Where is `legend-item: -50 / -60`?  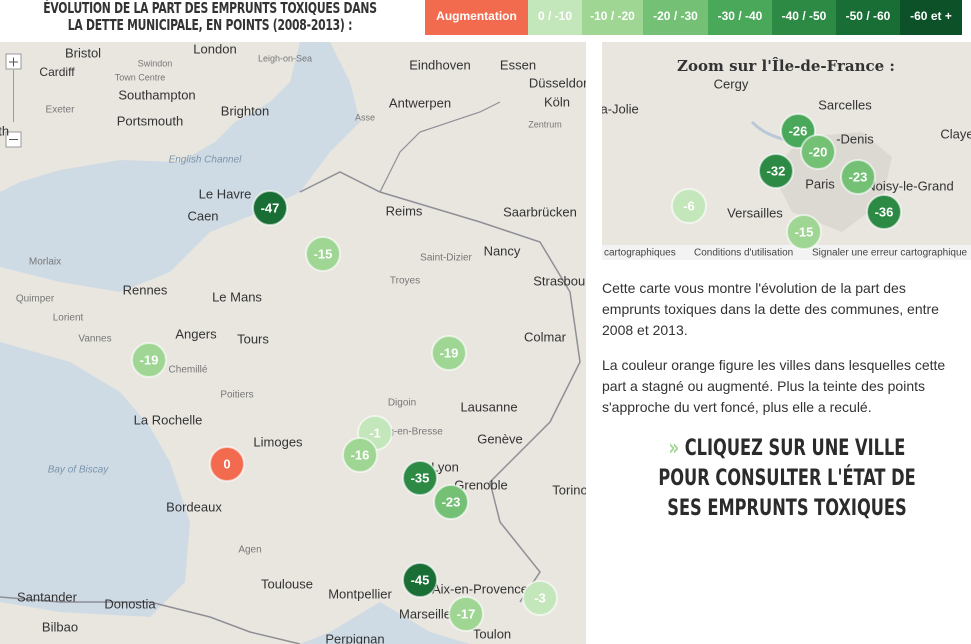 legend-item: -50 / -60 is located at coordinates (868, 17).